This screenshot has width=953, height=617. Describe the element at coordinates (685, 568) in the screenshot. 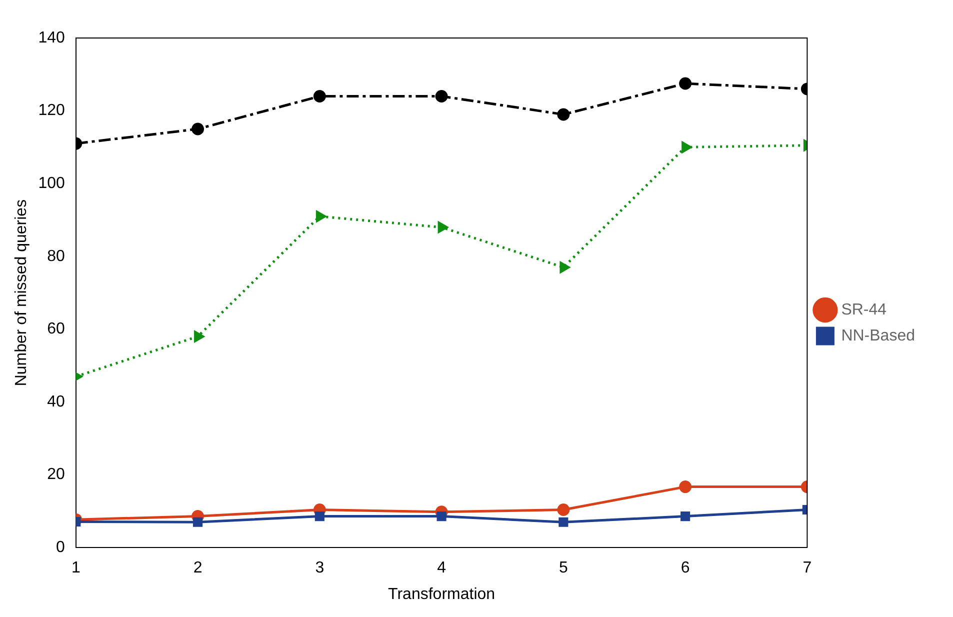

I see `x-tick-label: 6` at that location.